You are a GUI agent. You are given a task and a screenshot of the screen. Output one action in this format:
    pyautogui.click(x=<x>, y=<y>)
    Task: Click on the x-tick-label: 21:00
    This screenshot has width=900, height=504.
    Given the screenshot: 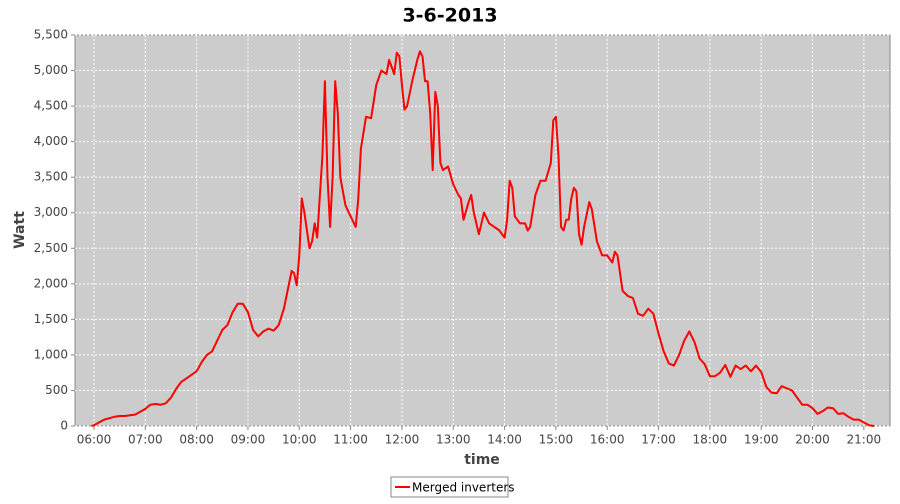 What is the action you would take?
    pyautogui.click(x=864, y=440)
    